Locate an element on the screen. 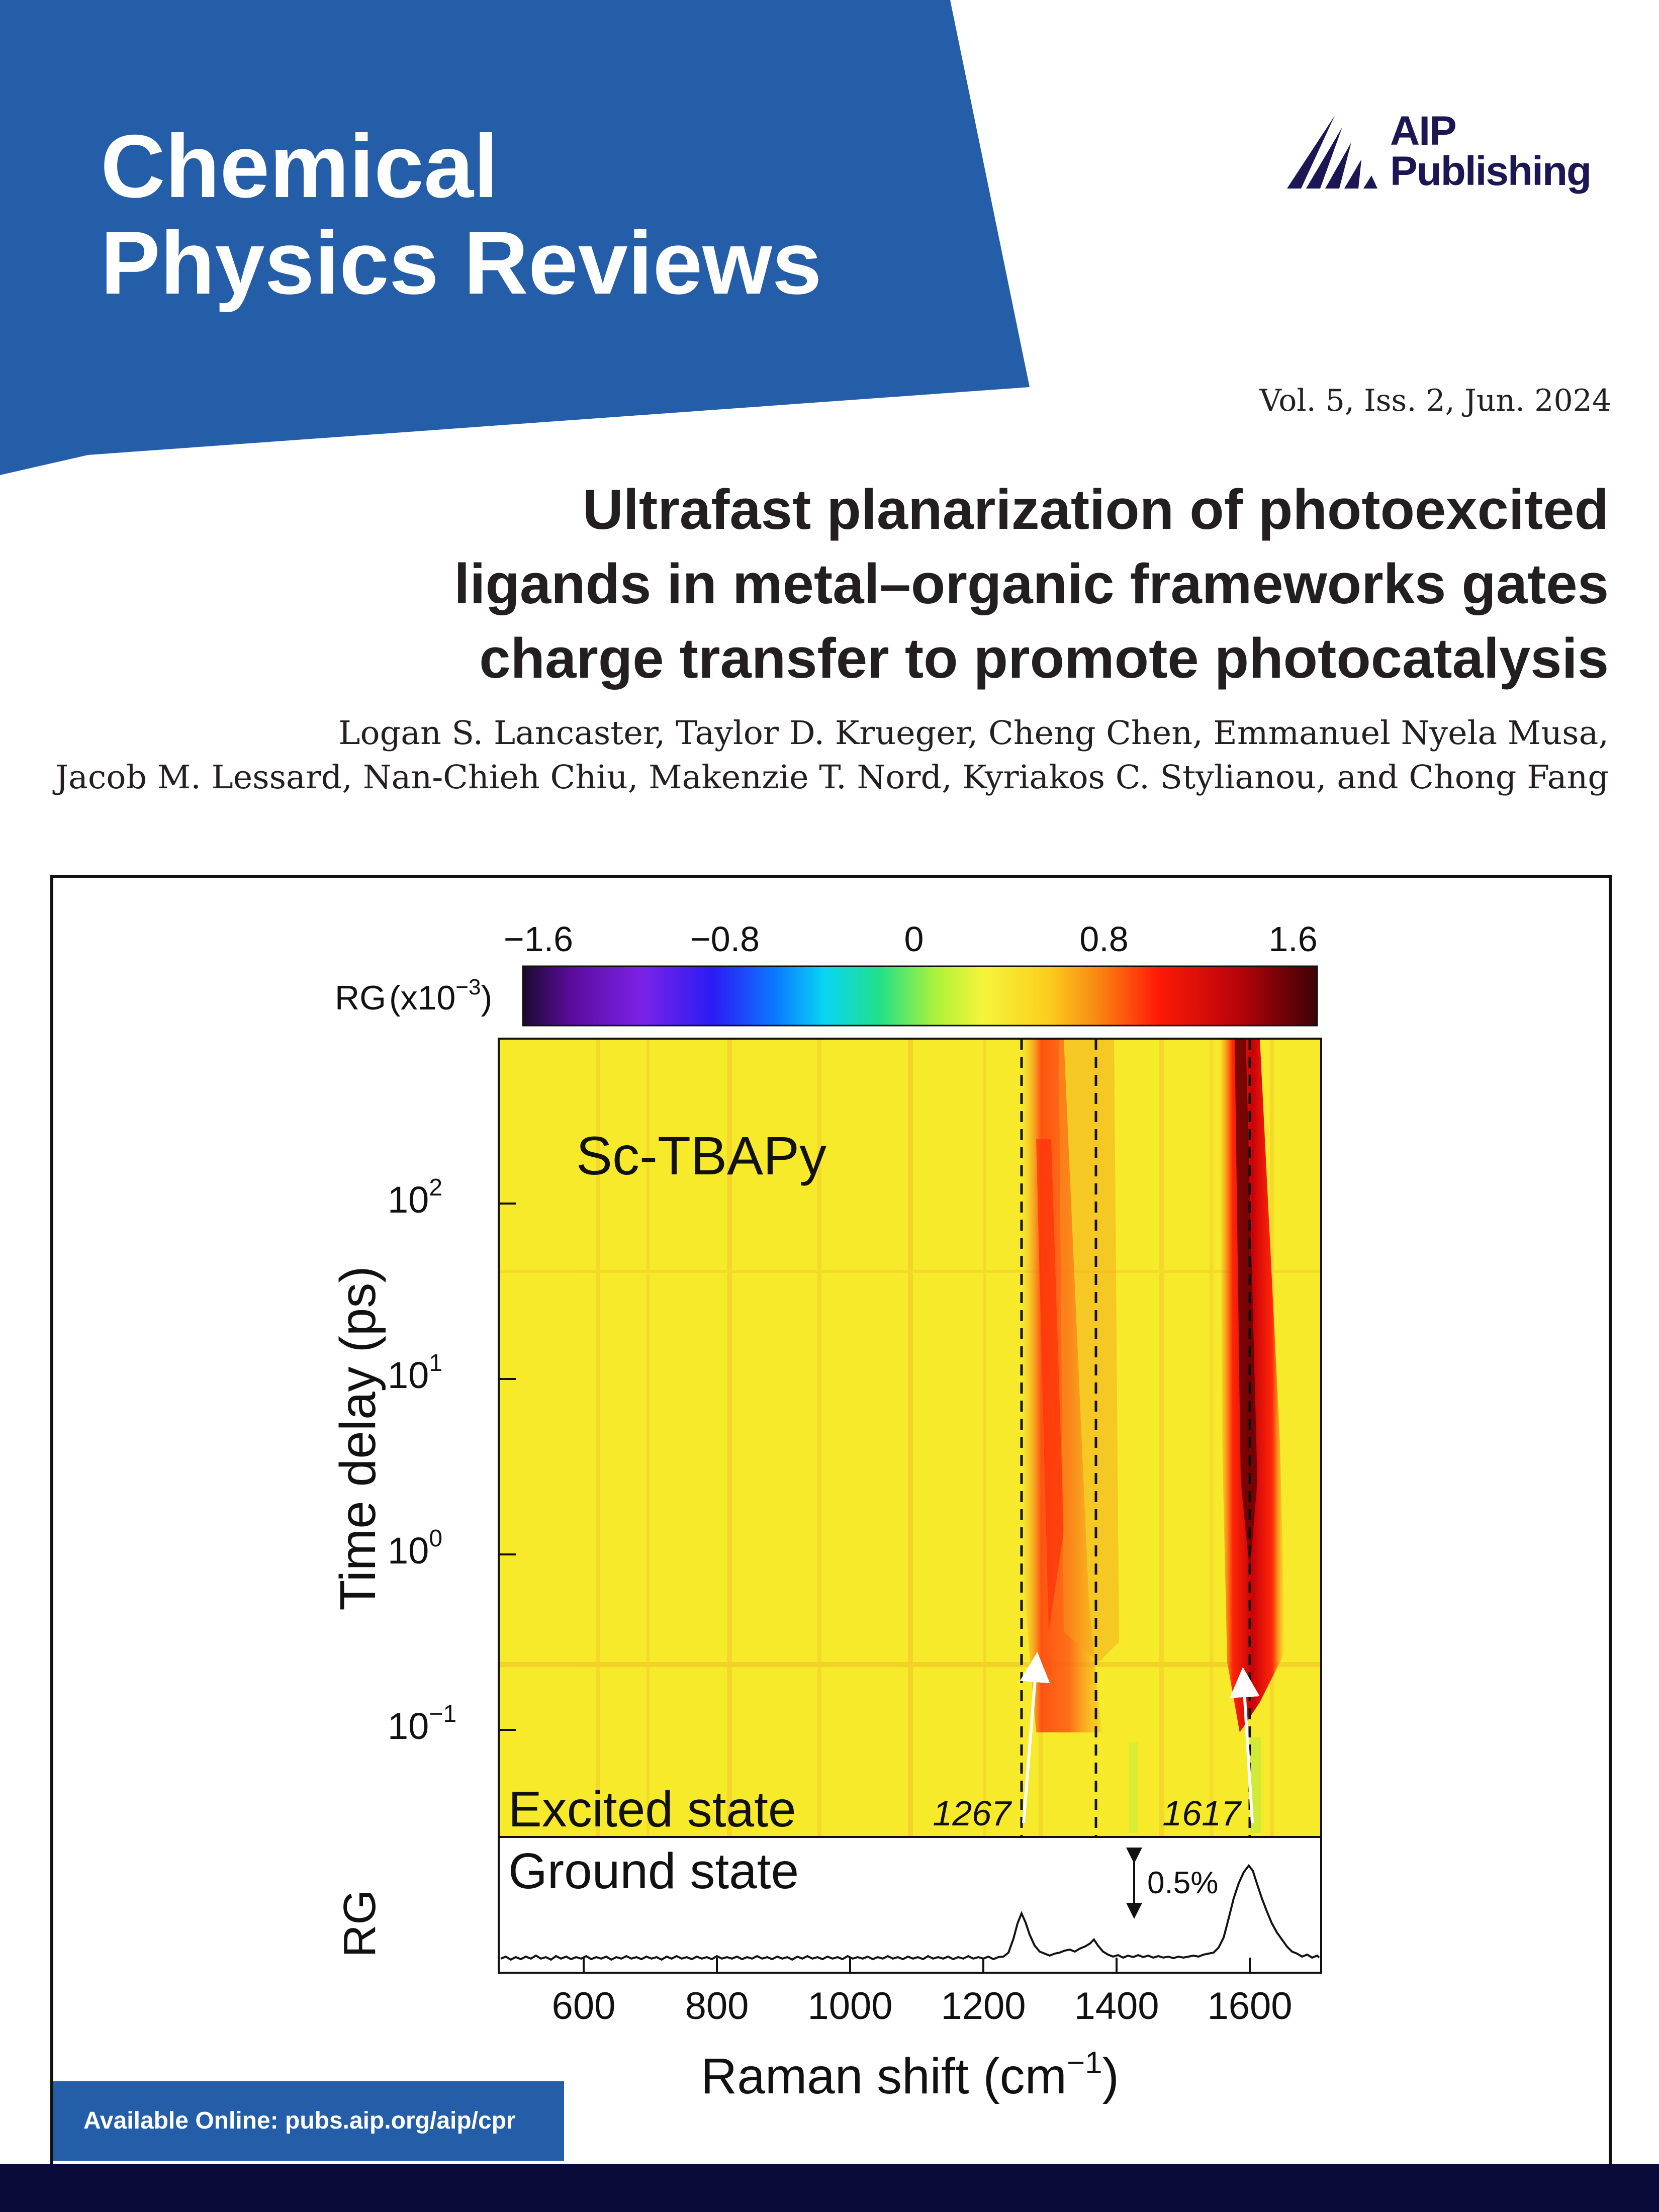 This screenshot has width=1659, height=2212. excited-state-label: Excited state is located at coordinates (652, 1809).